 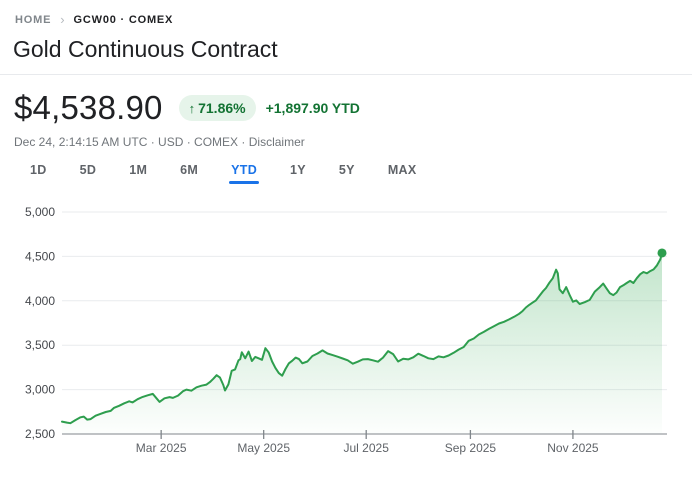 I want to click on tab-5y: 5Y, so click(x=346, y=170).